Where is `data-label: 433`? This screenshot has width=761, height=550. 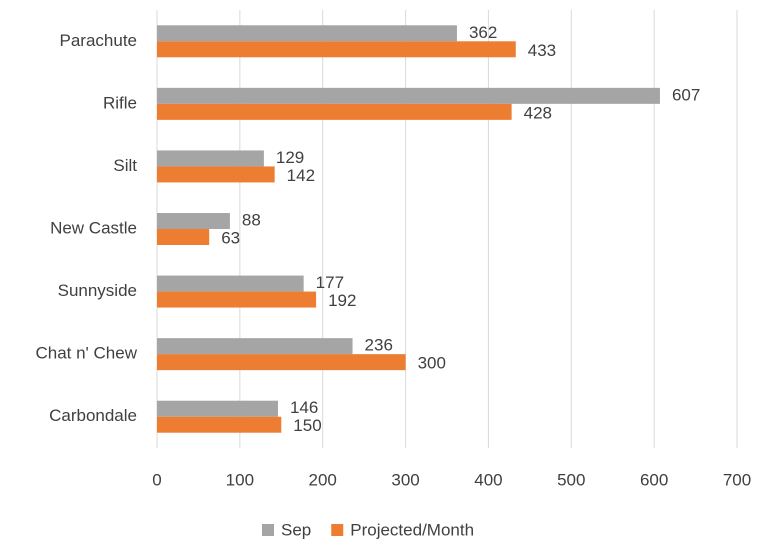
data-label: 433 is located at coordinates (542, 50).